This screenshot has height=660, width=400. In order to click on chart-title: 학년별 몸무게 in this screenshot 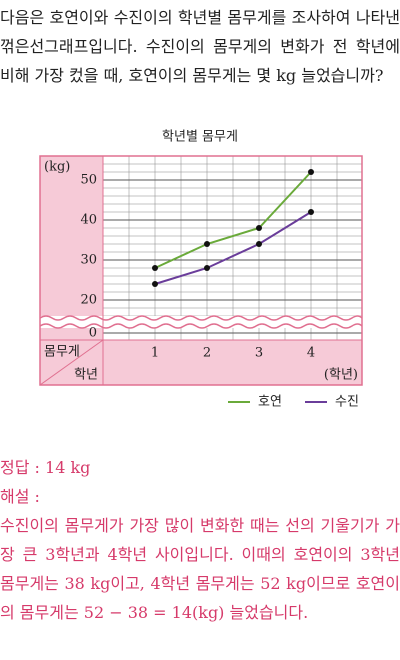, I will do `click(200, 137)`.